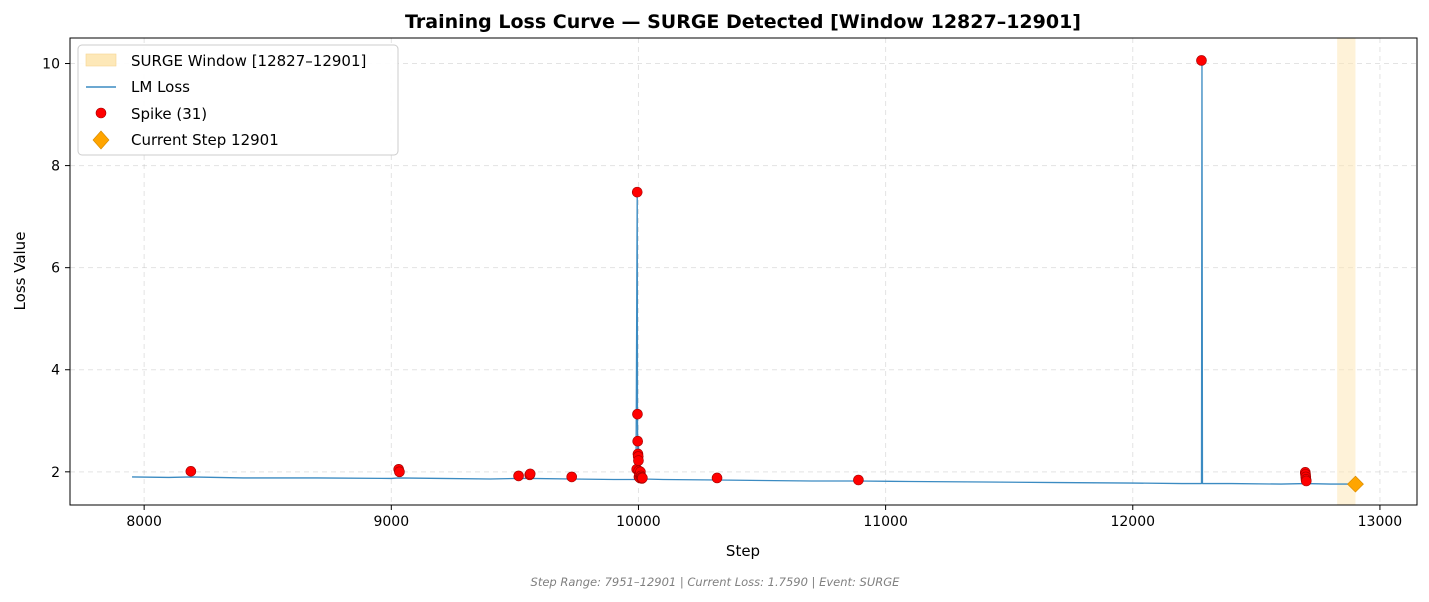  I want to click on y-tick-label: 8, so click(55, 167).